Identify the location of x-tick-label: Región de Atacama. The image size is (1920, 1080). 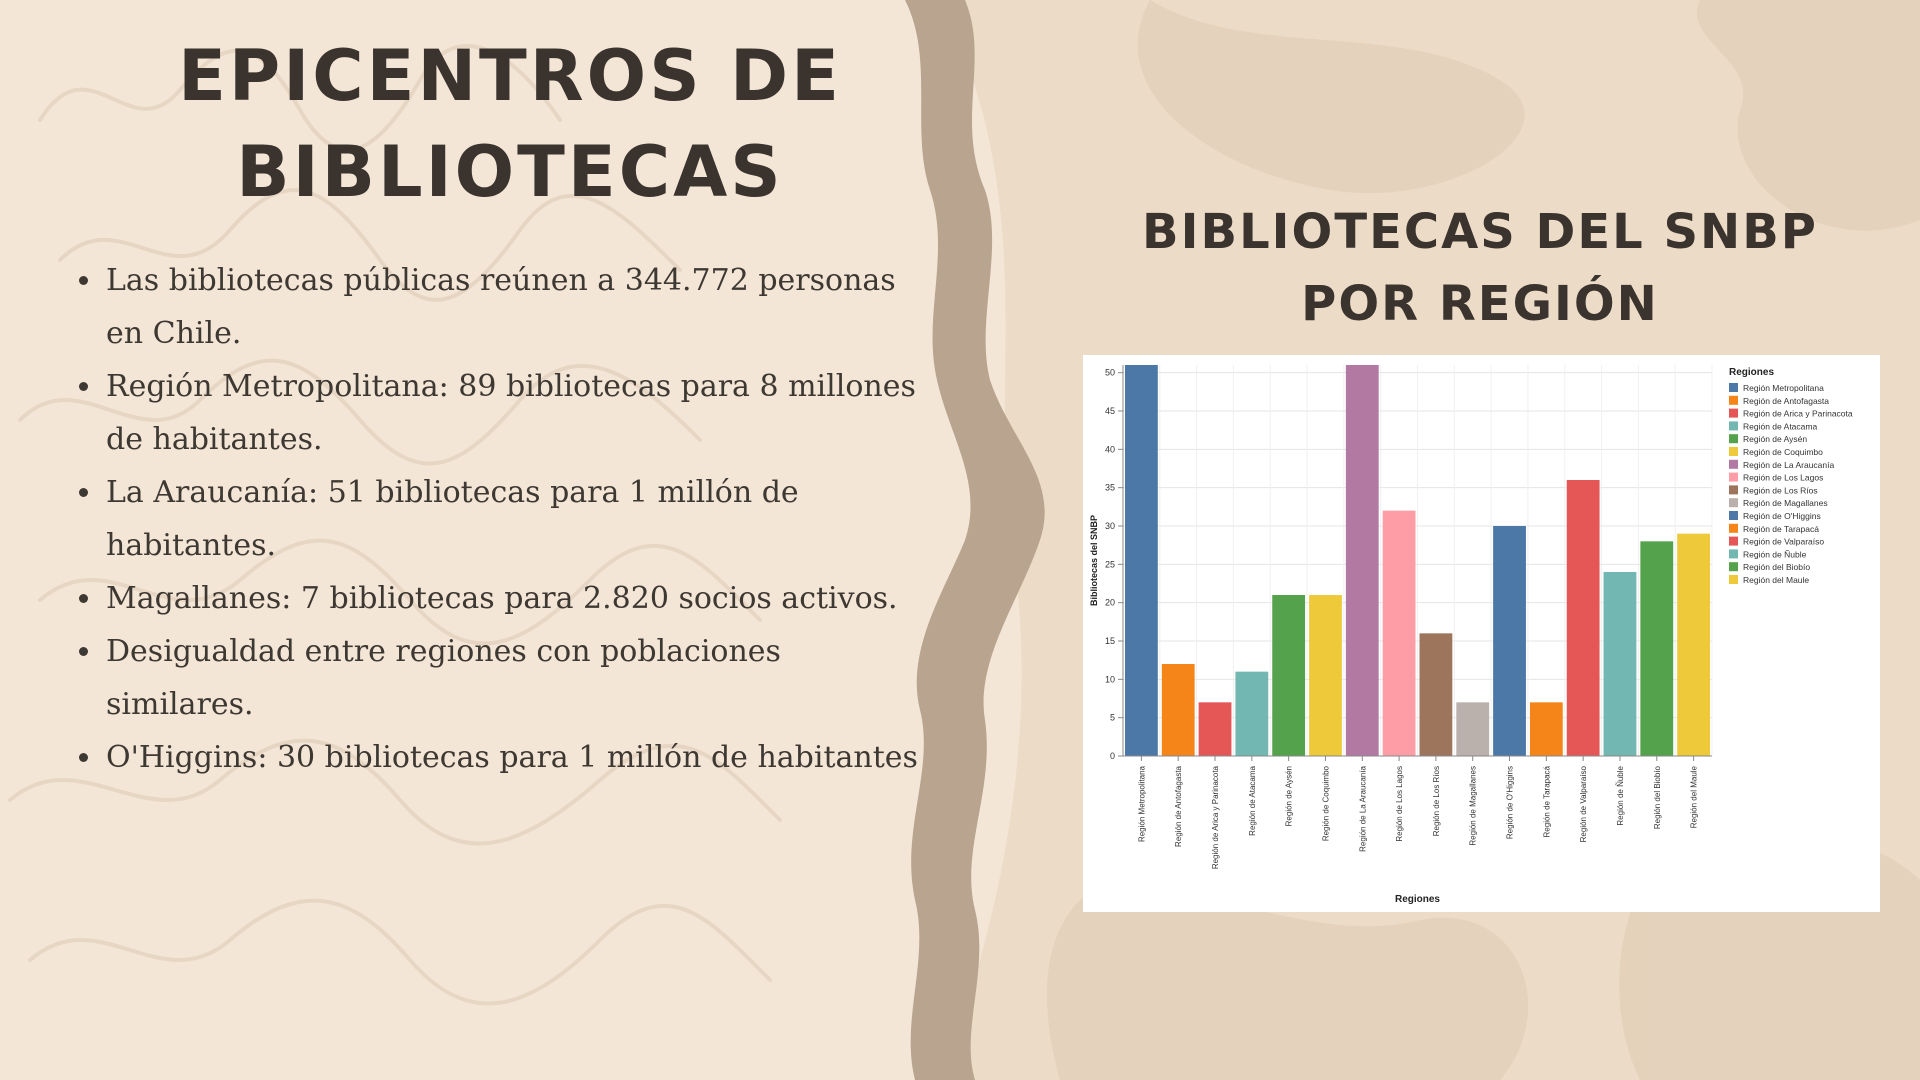
(1252, 800).